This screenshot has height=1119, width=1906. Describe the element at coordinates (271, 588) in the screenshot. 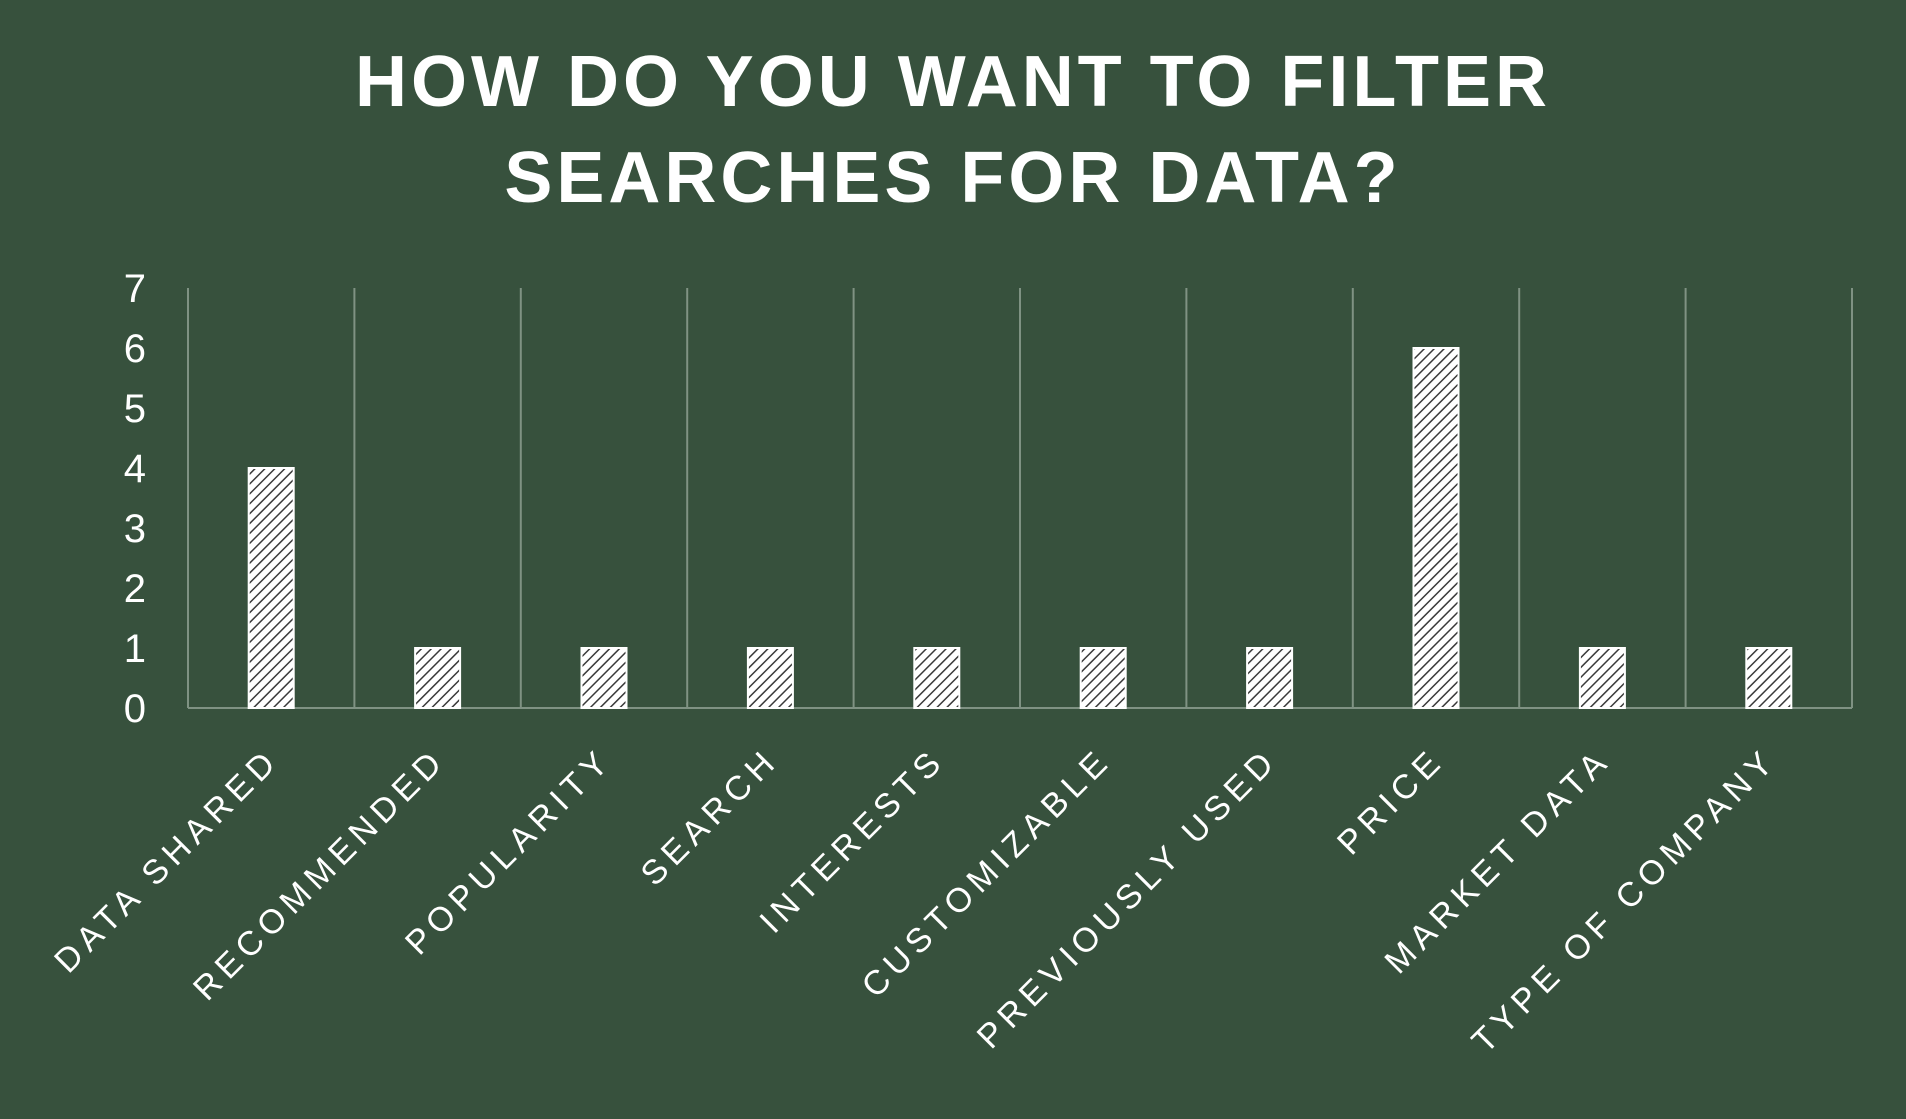

I see `bar-data-shared` at that location.